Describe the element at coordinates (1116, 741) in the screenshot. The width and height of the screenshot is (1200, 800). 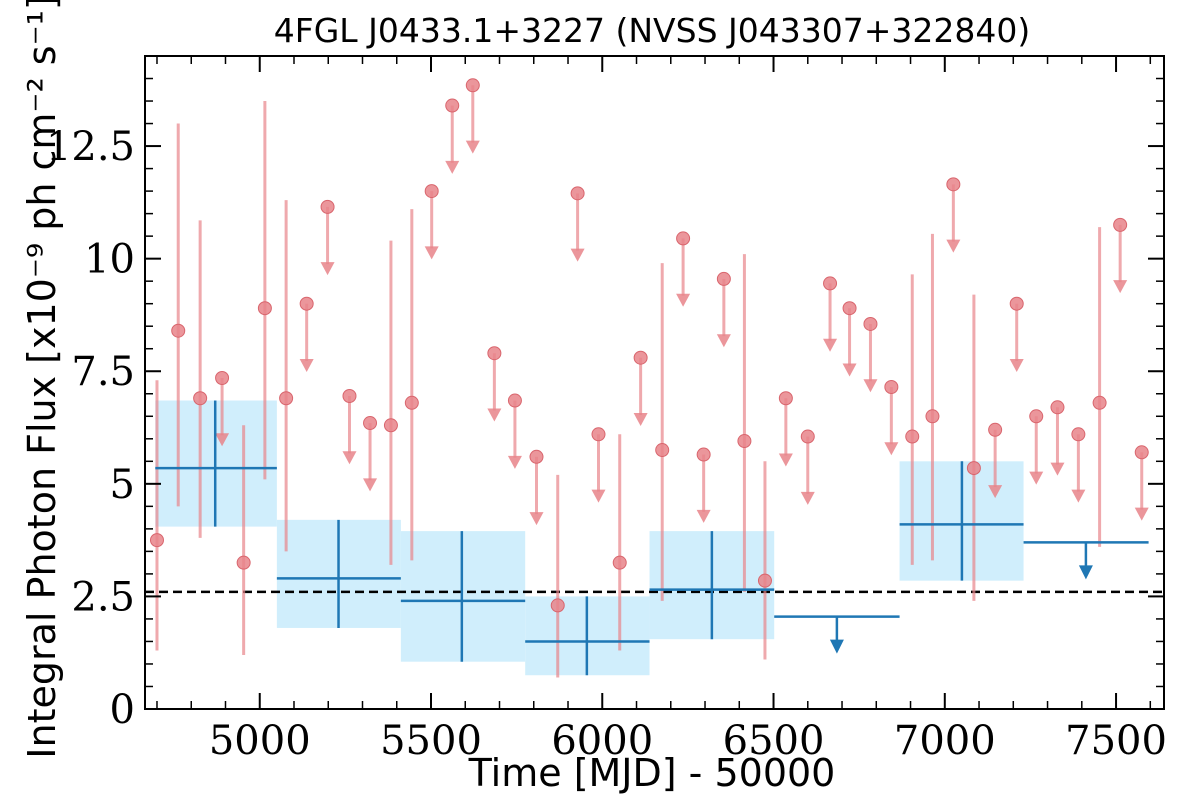
I see `x-tick-label-5: 7500` at that location.